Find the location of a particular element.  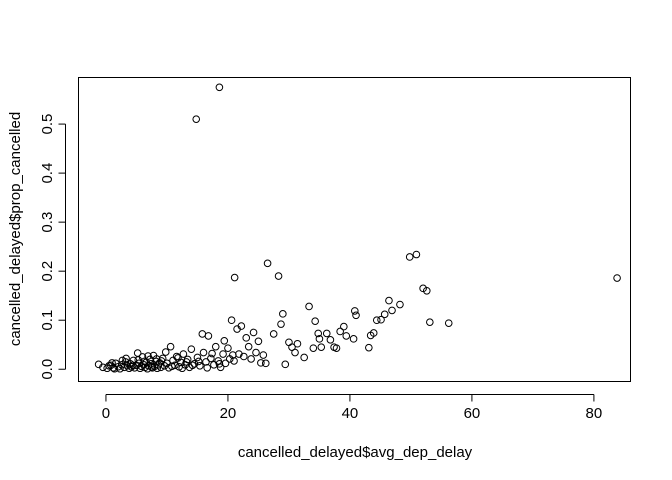

y-axis-label: cancelled_delayed$prop_cancelled is located at coordinates (15, 229).